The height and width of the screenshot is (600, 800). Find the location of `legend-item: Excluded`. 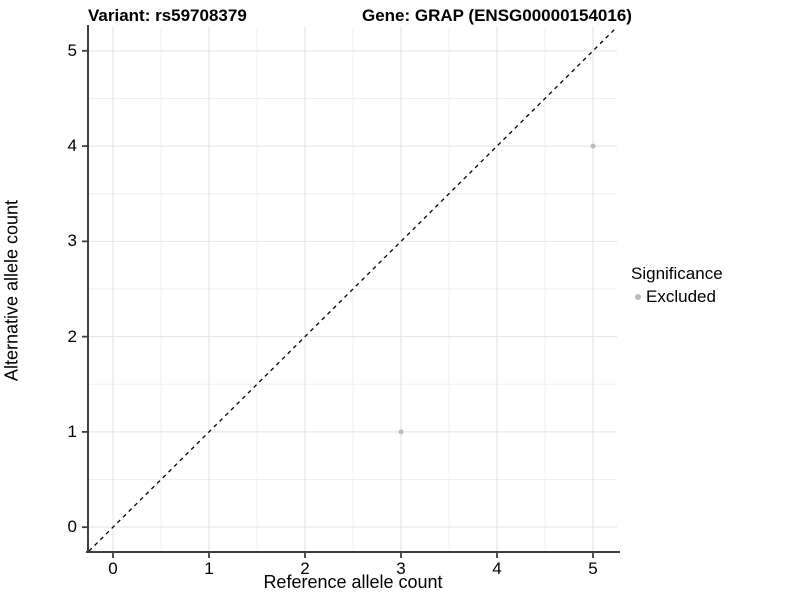

legend-item: Excluded is located at coordinates (677, 297).